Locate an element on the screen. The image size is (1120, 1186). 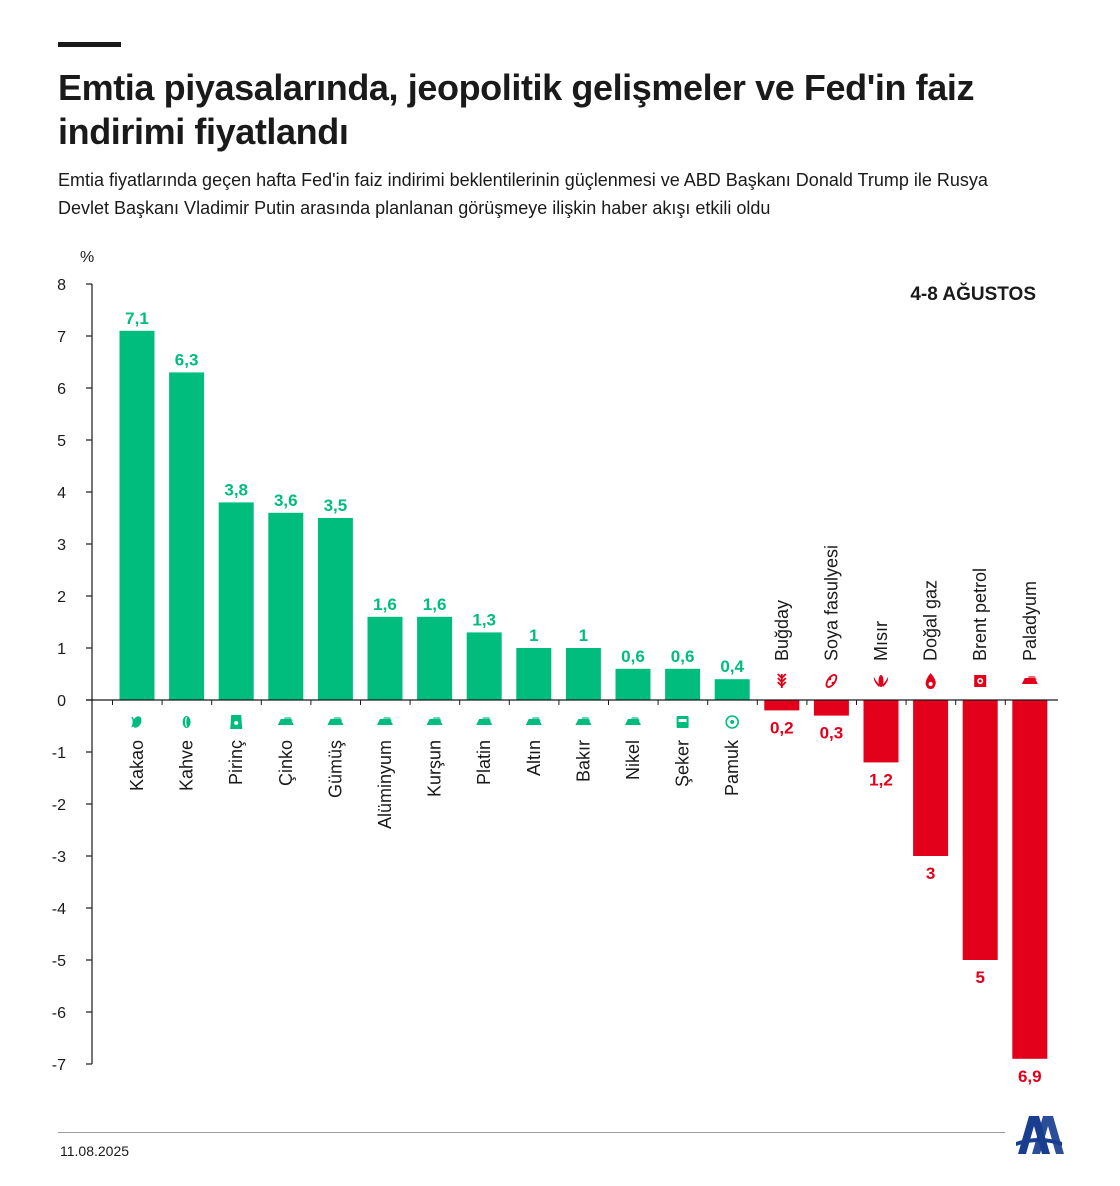
value-label: 3,8 is located at coordinates (236, 489).